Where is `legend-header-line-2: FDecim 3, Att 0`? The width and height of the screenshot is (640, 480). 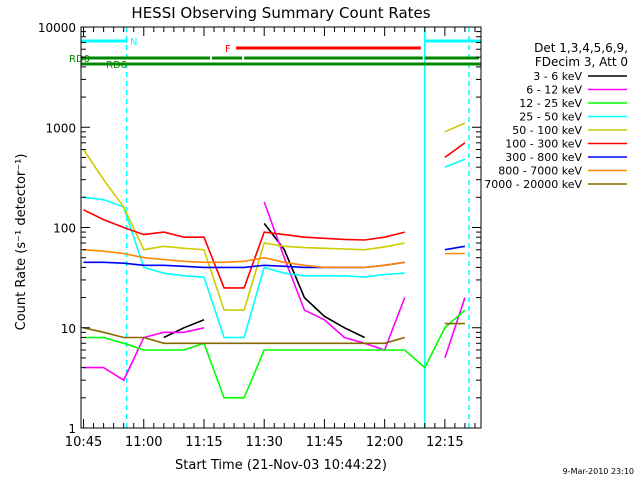
legend-header-line-2: FDecim 3, Att 0 is located at coordinates (581, 62).